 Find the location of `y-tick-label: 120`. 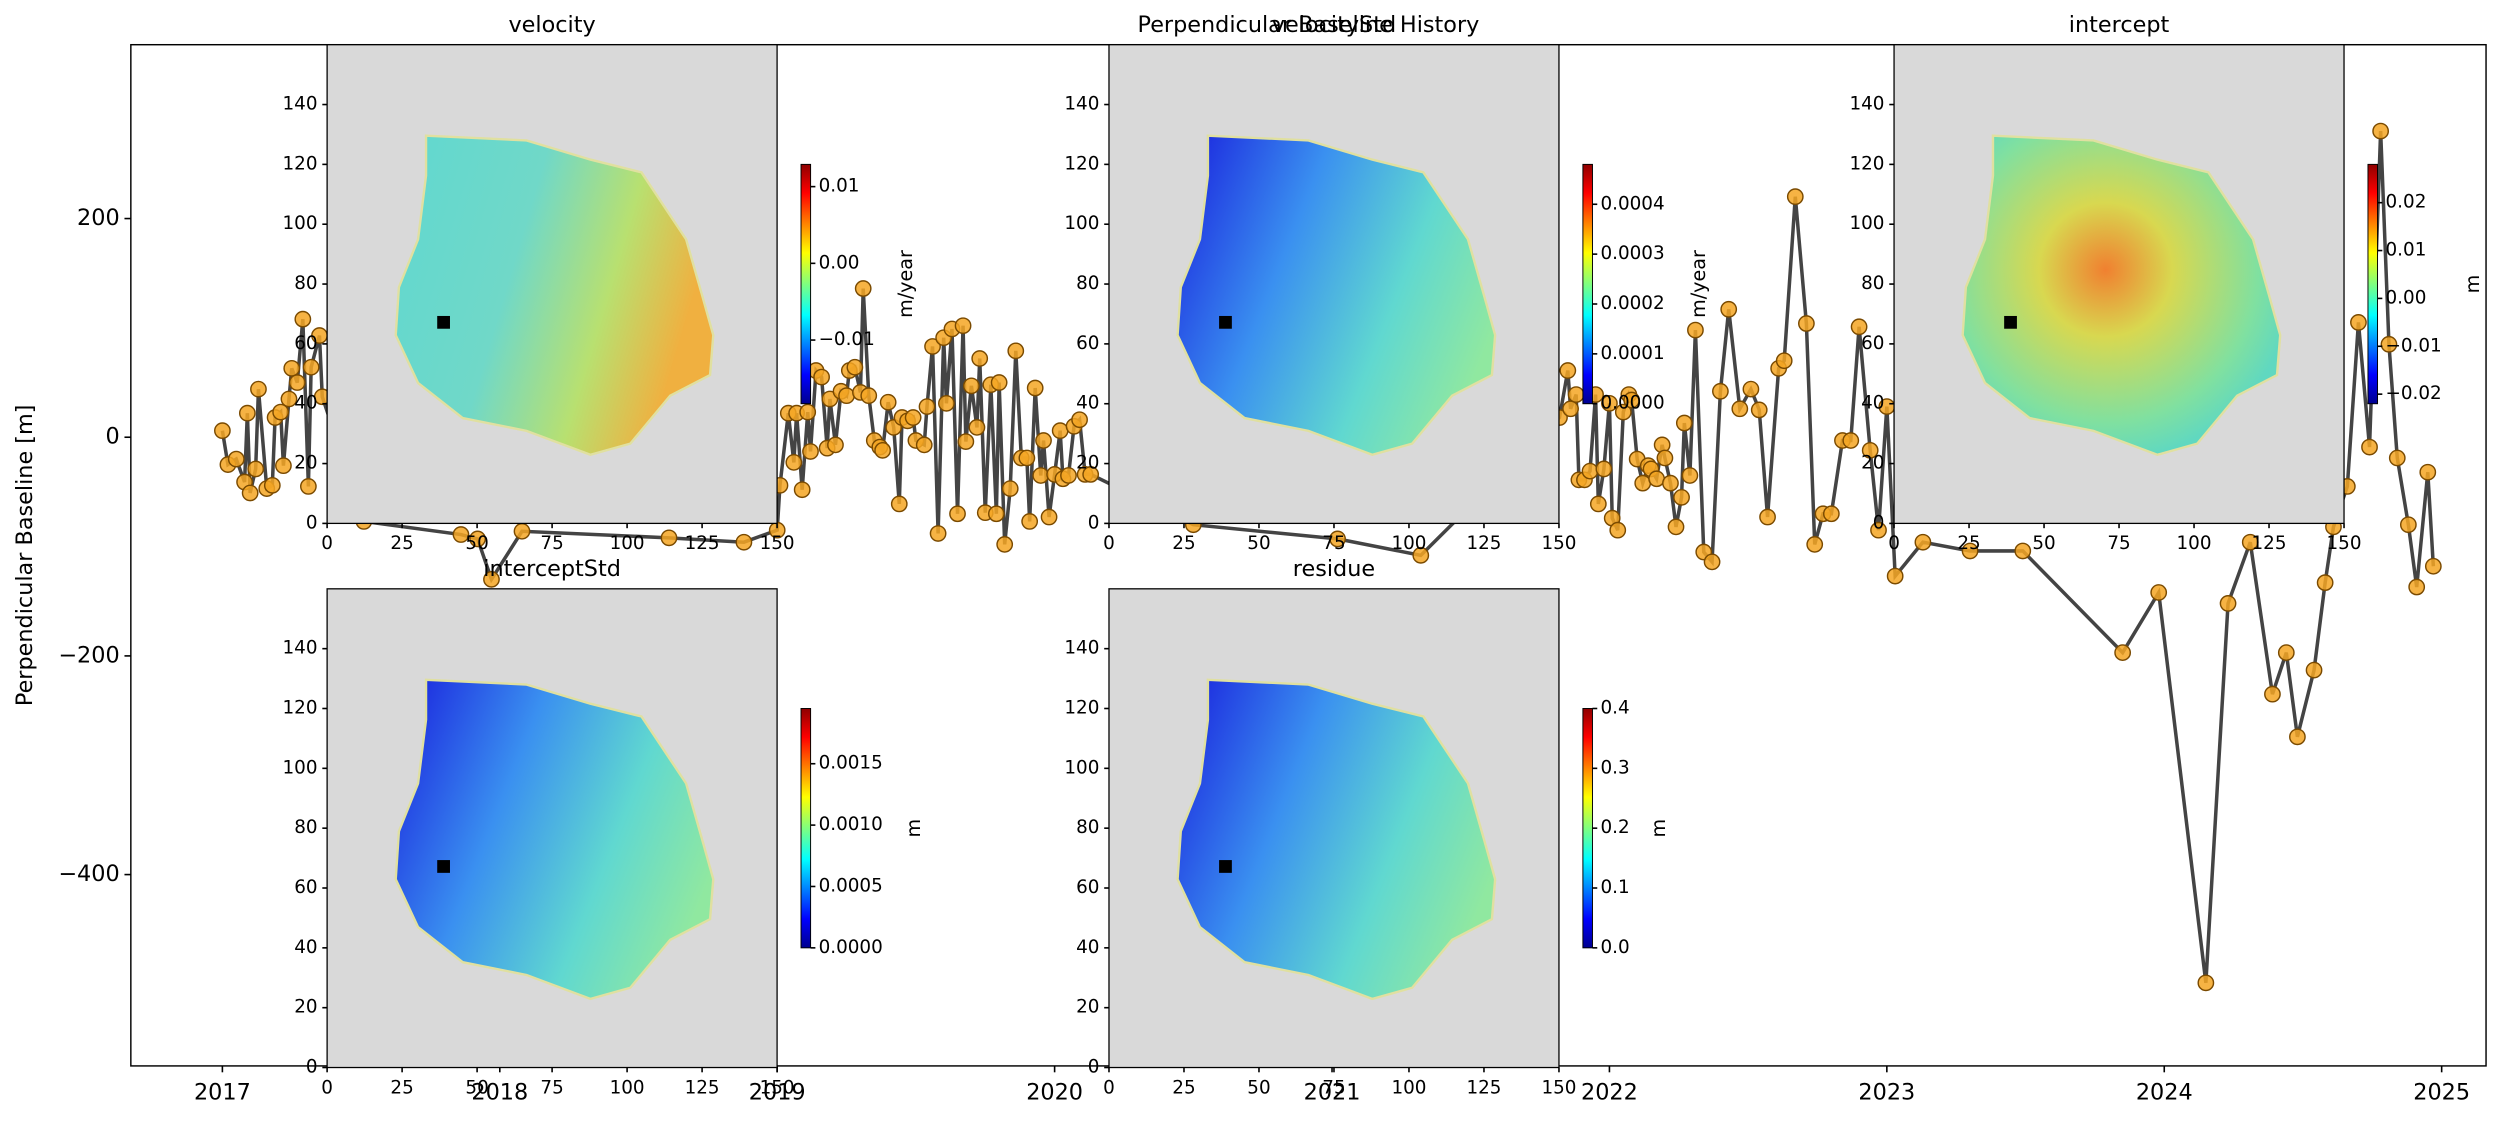

y-tick-label: 120 is located at coordinates (1081, 163).